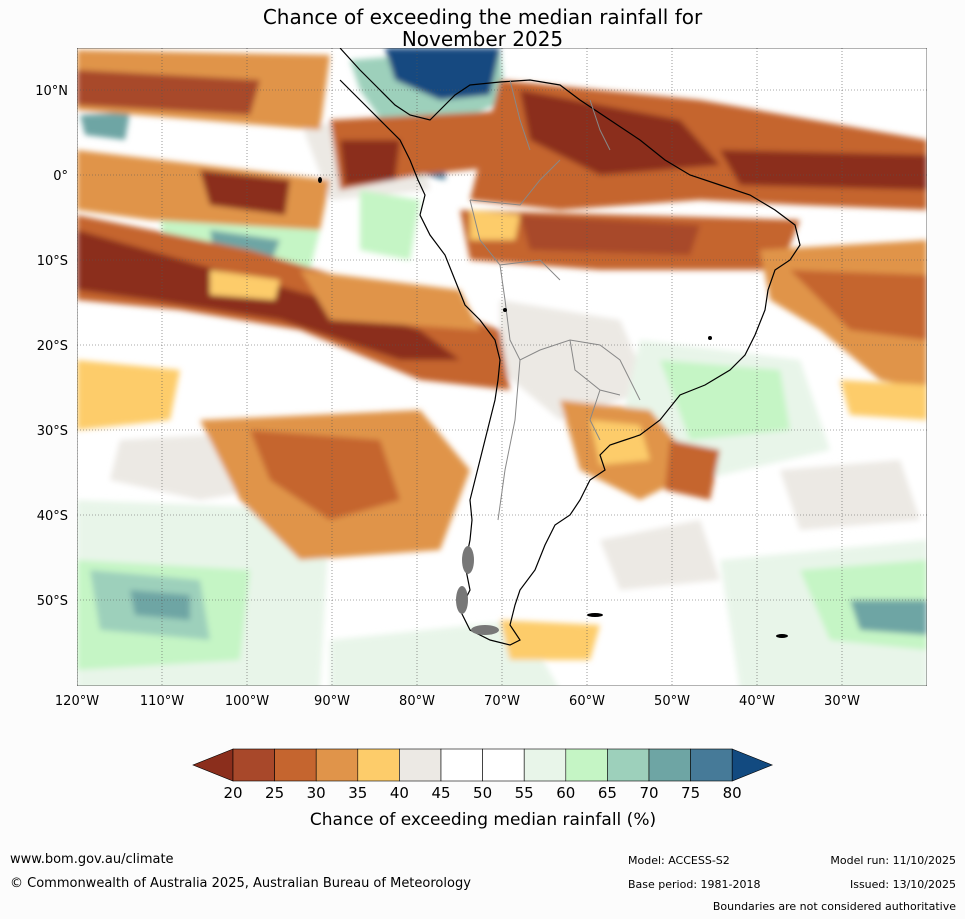  What do you see at coordinates (332, 701) in the screenshot?
I see `lon-tick: 90°W` at bounding box center [332, 701].